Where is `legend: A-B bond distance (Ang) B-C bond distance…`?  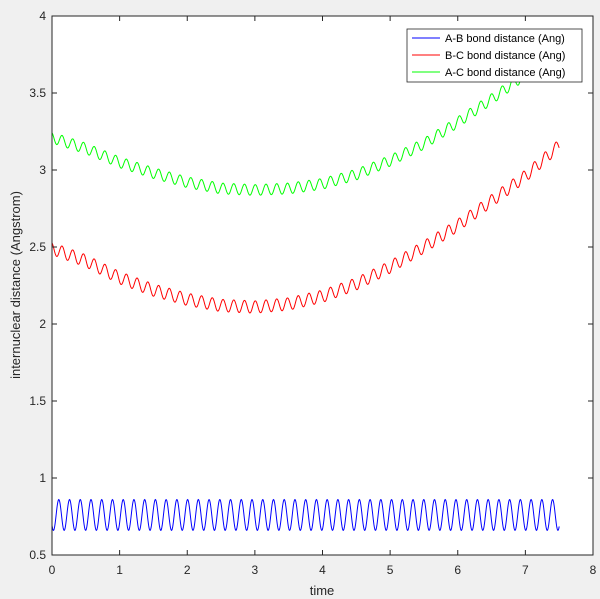
legend: A-B bond distance (Ang) B-C bond distance… is located at coordinates (494, 55).